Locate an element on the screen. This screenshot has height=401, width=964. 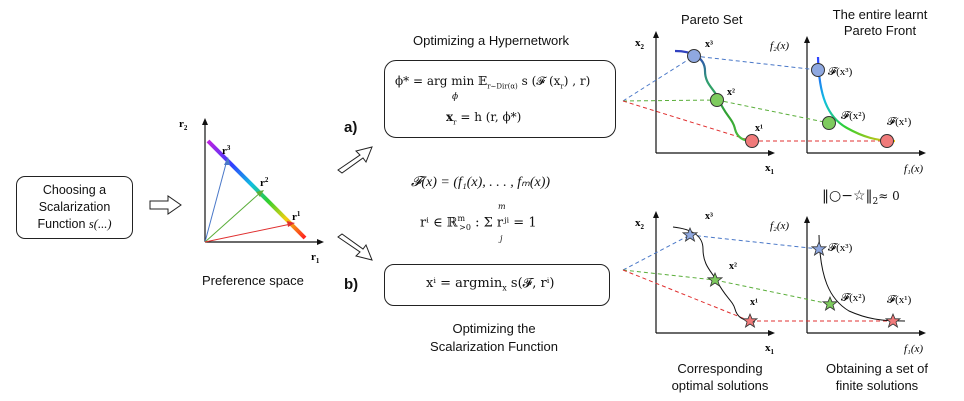
eq1-exp-sub: r∼Dir(α) is located at coordinates (502, 86).